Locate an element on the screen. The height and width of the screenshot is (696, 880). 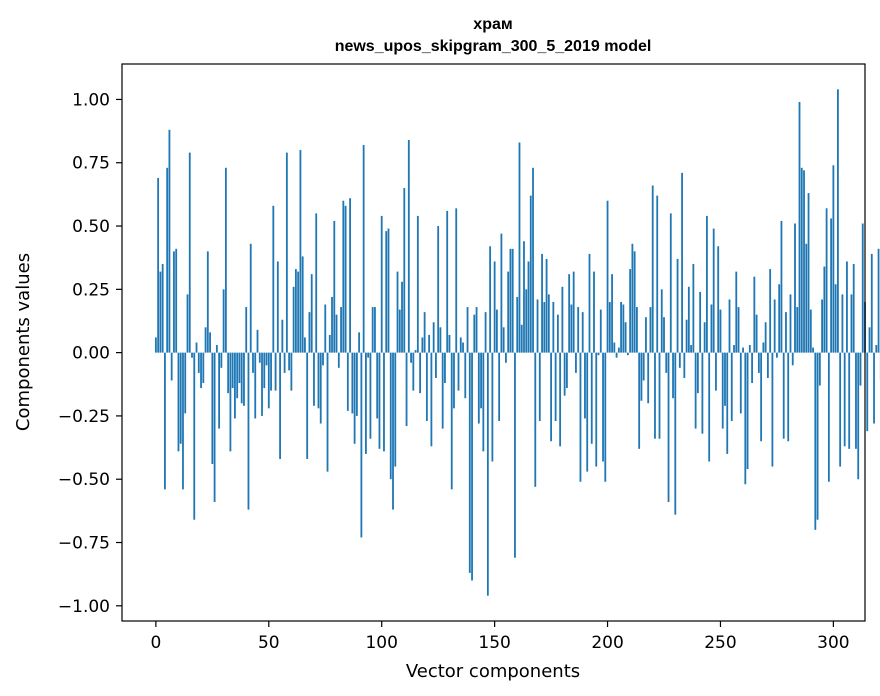
y-tick-label: −0.75 is located at coordinates (84, 544).